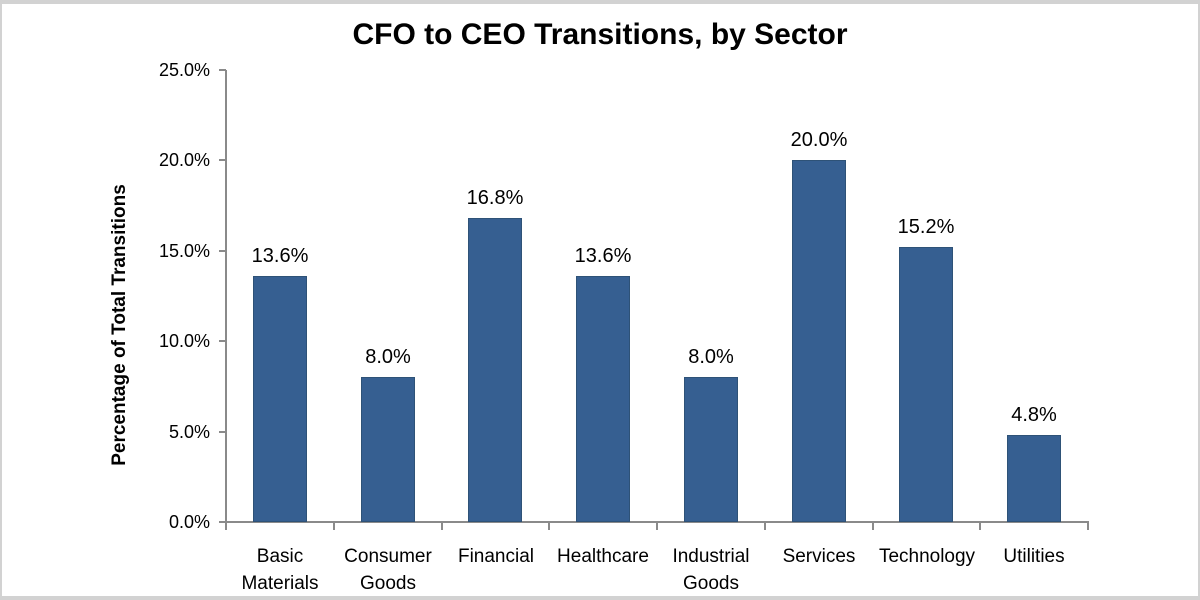 The height and width of the screenshot is (600, 1200). Describe the element at coordinates (927, 556) in the screenshot. I see `x-category-label: Technology` at that location.